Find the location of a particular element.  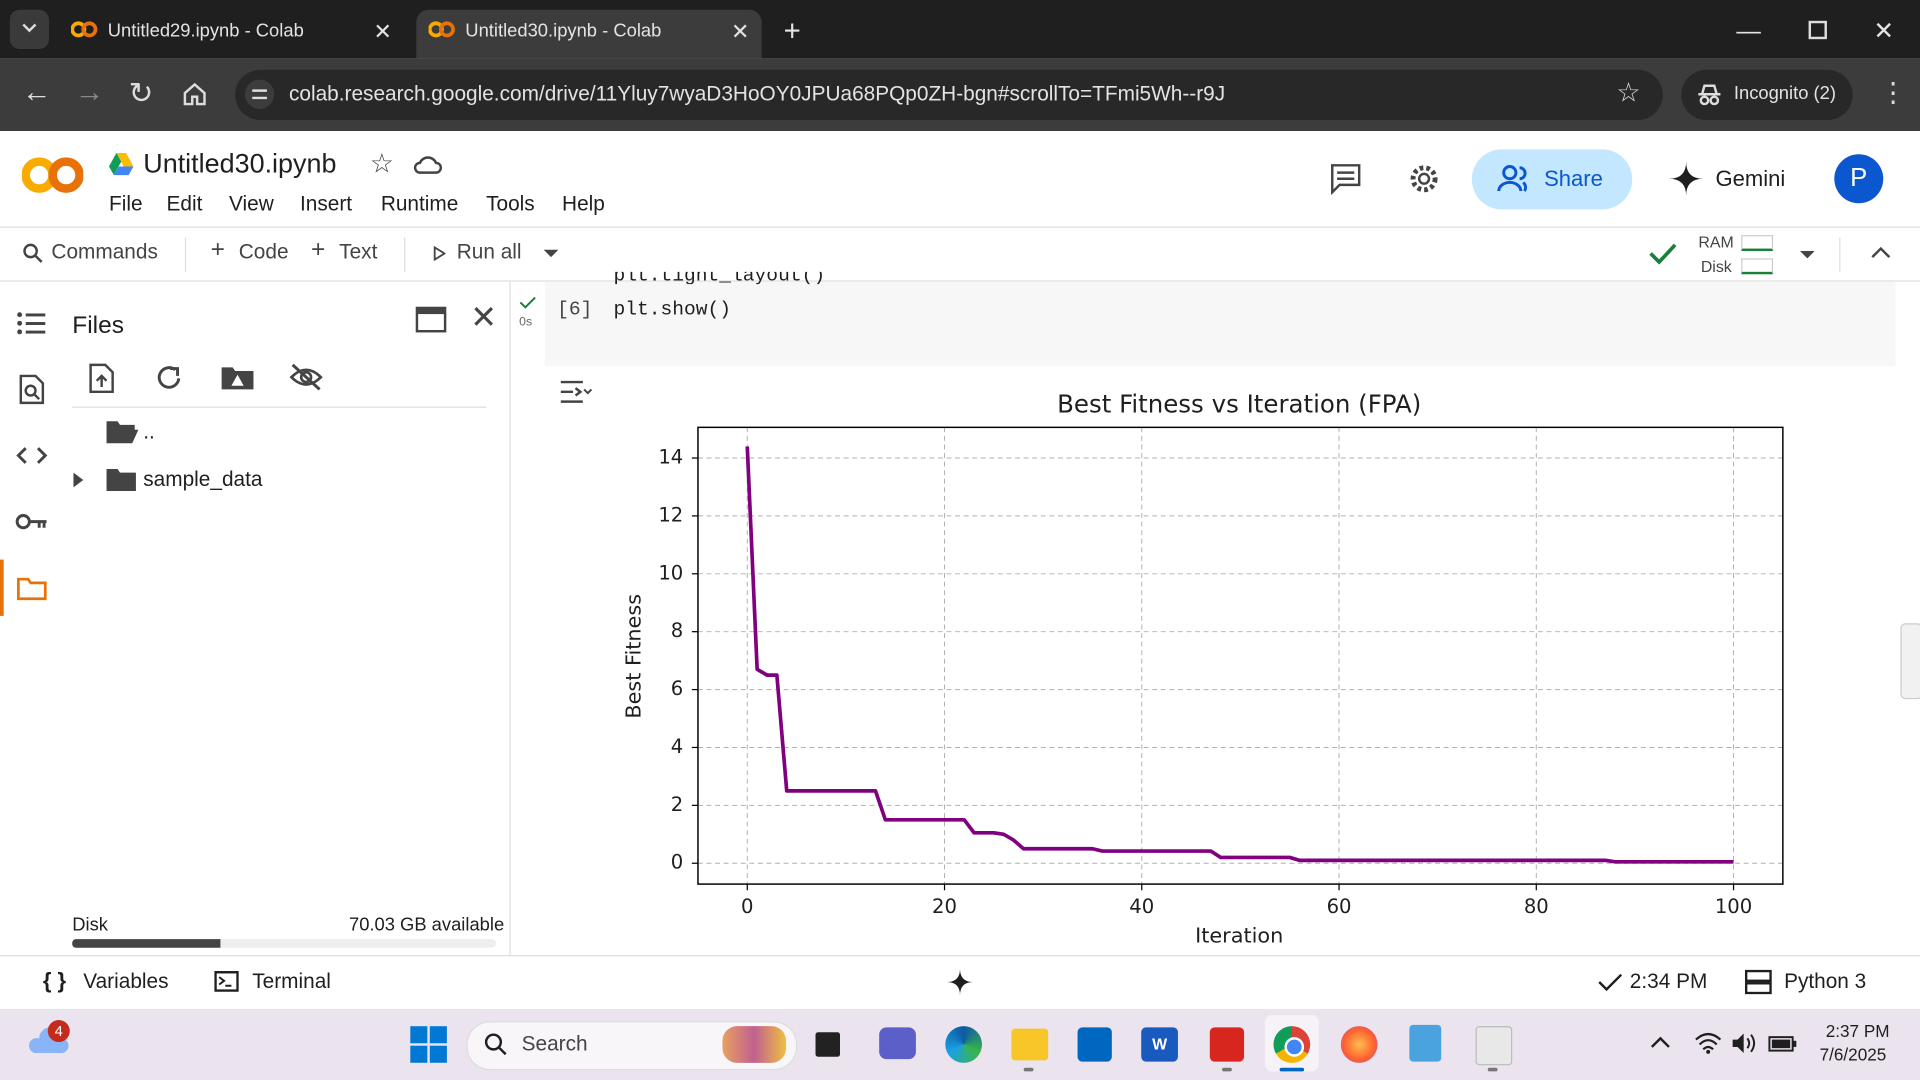

y-axis-label: Best Fitness is located at coordinates (633, 656).